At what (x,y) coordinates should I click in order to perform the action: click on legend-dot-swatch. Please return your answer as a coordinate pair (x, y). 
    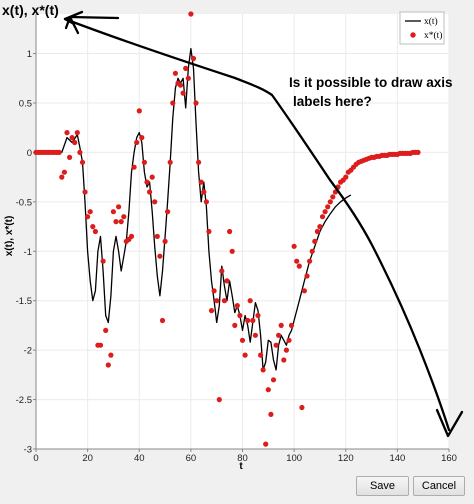
    Looking at the image, I should click on (413, 35).